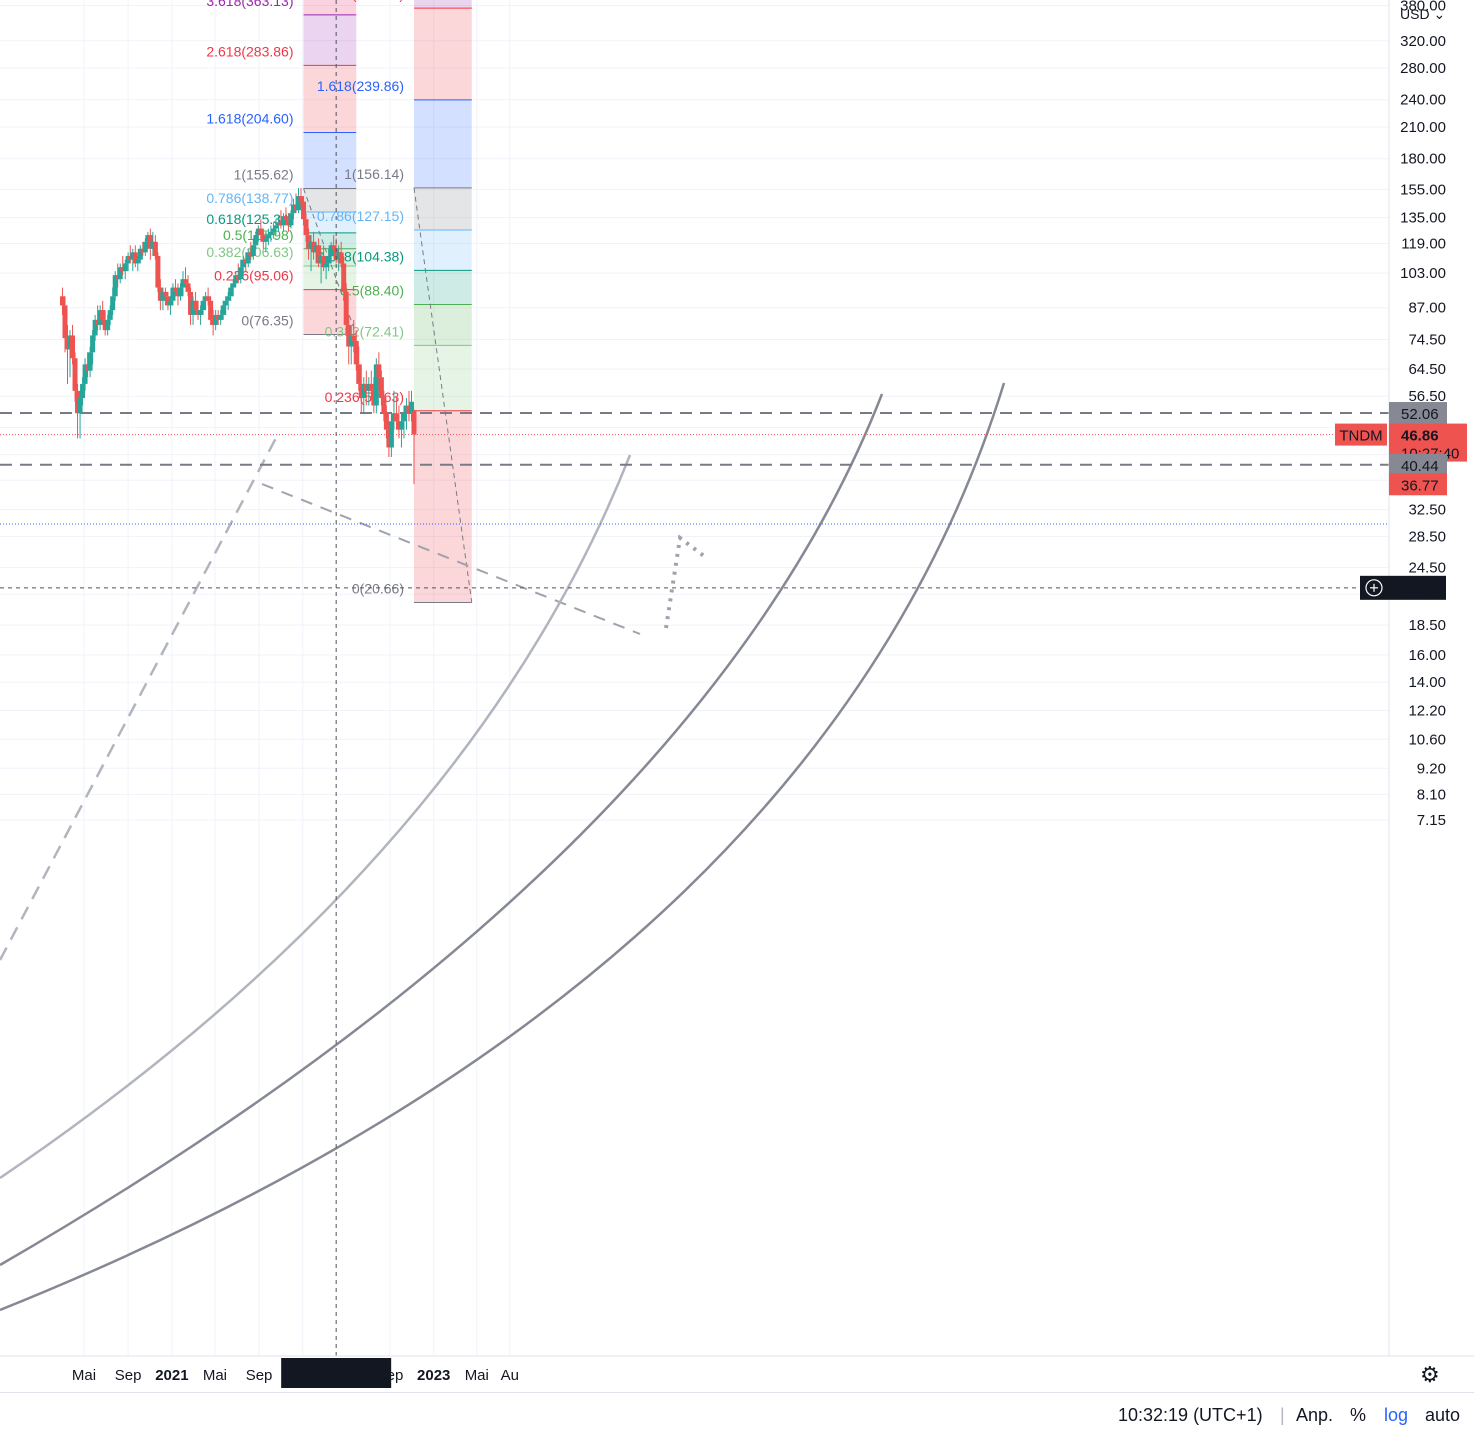 The width and height of the screenshot is (1474, 1441). I want to click on price-tick-label: 180.00, so click(1423, 159).